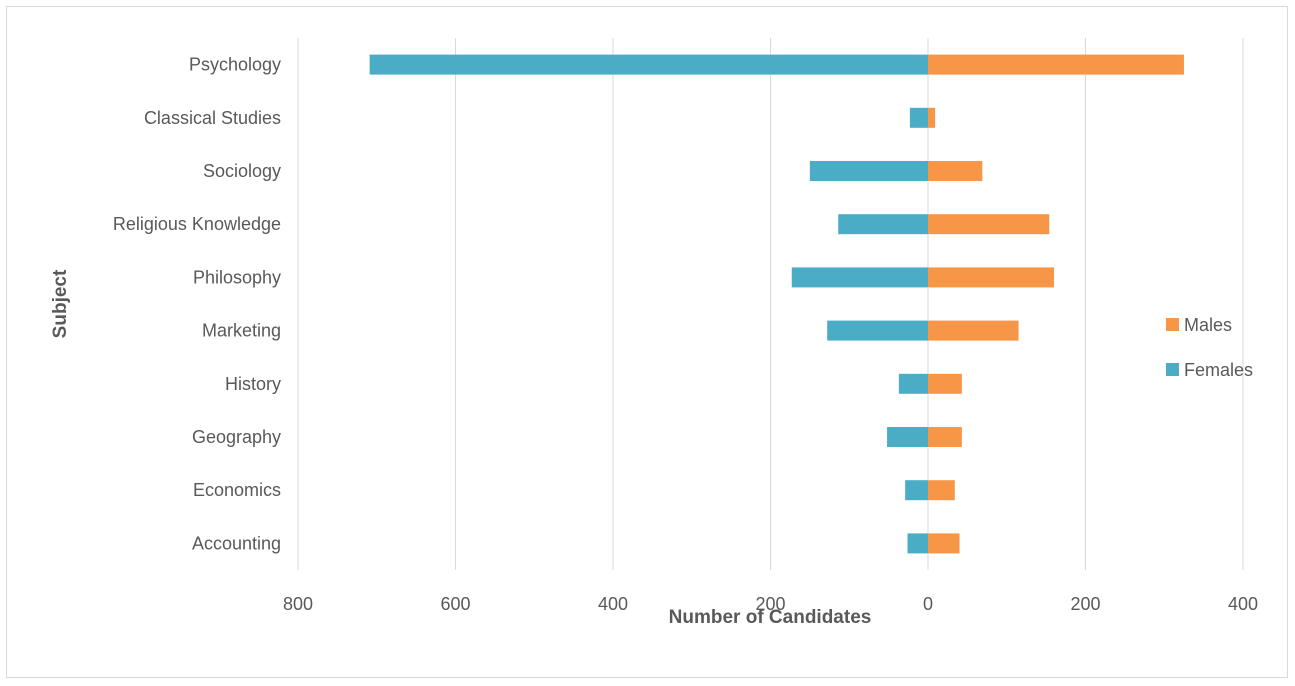  Describe the element at coordinates (944, 543) in the screenshot. I see `bar-males-accounting` at that location.